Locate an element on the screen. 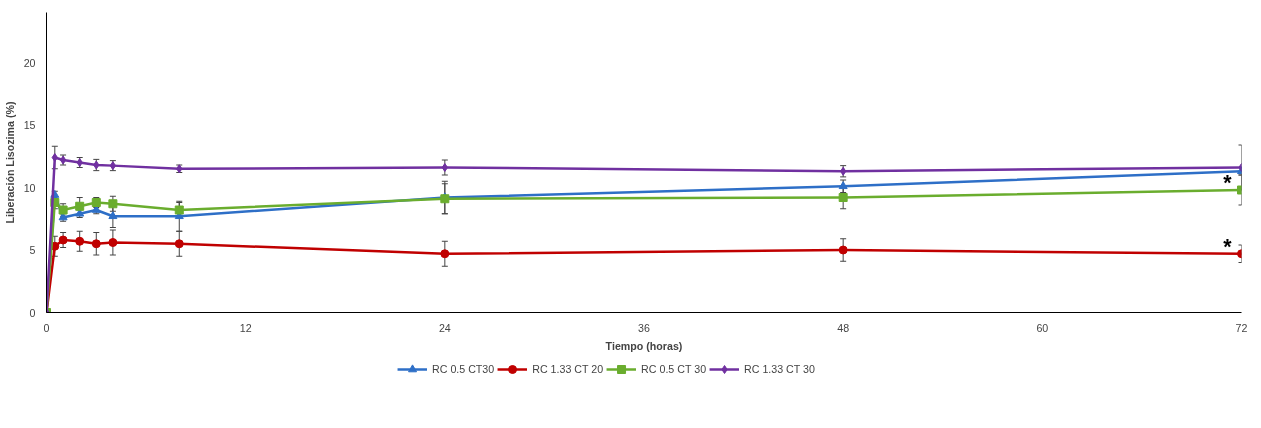 The width and height of the screenshot is (1261, 428). y-tick-label: 15 is located at coordinates (29, 125).